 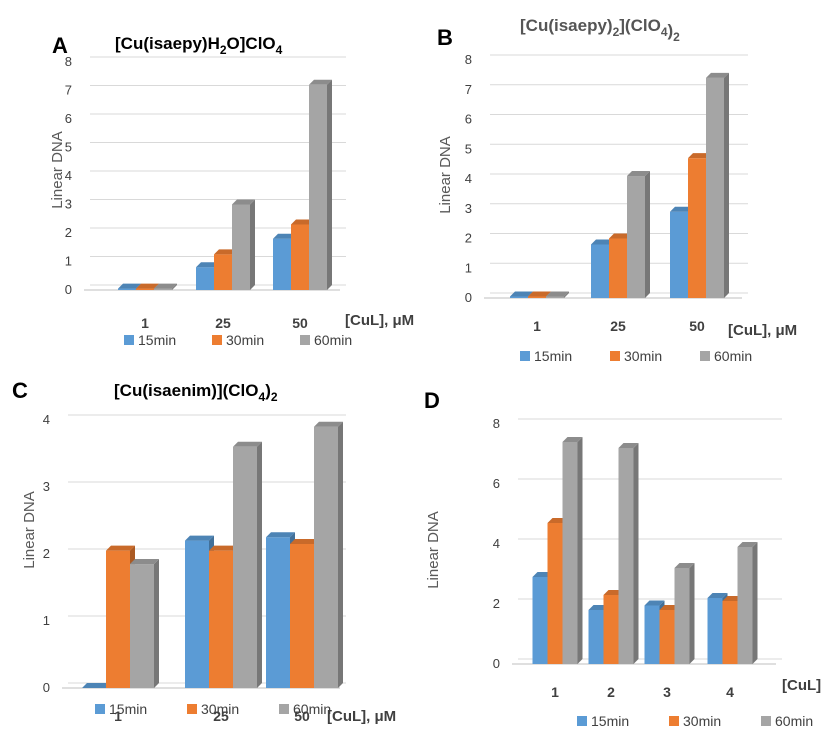 I want to click on x-category-label: 4, so click(x=730, y=692).